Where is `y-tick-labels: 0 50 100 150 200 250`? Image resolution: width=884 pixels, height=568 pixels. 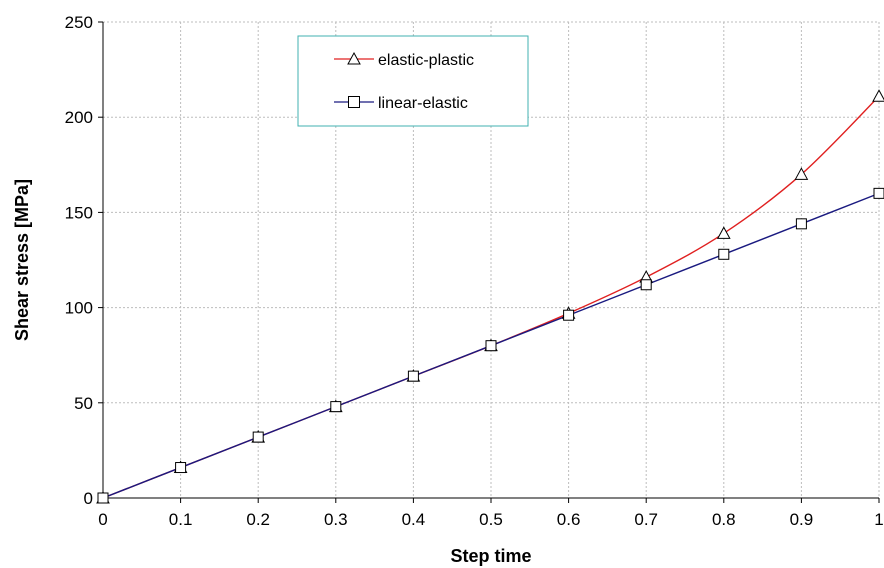
y-tick-labels: 0 50 100 150 200 250 is located at coordinates (79, 260).